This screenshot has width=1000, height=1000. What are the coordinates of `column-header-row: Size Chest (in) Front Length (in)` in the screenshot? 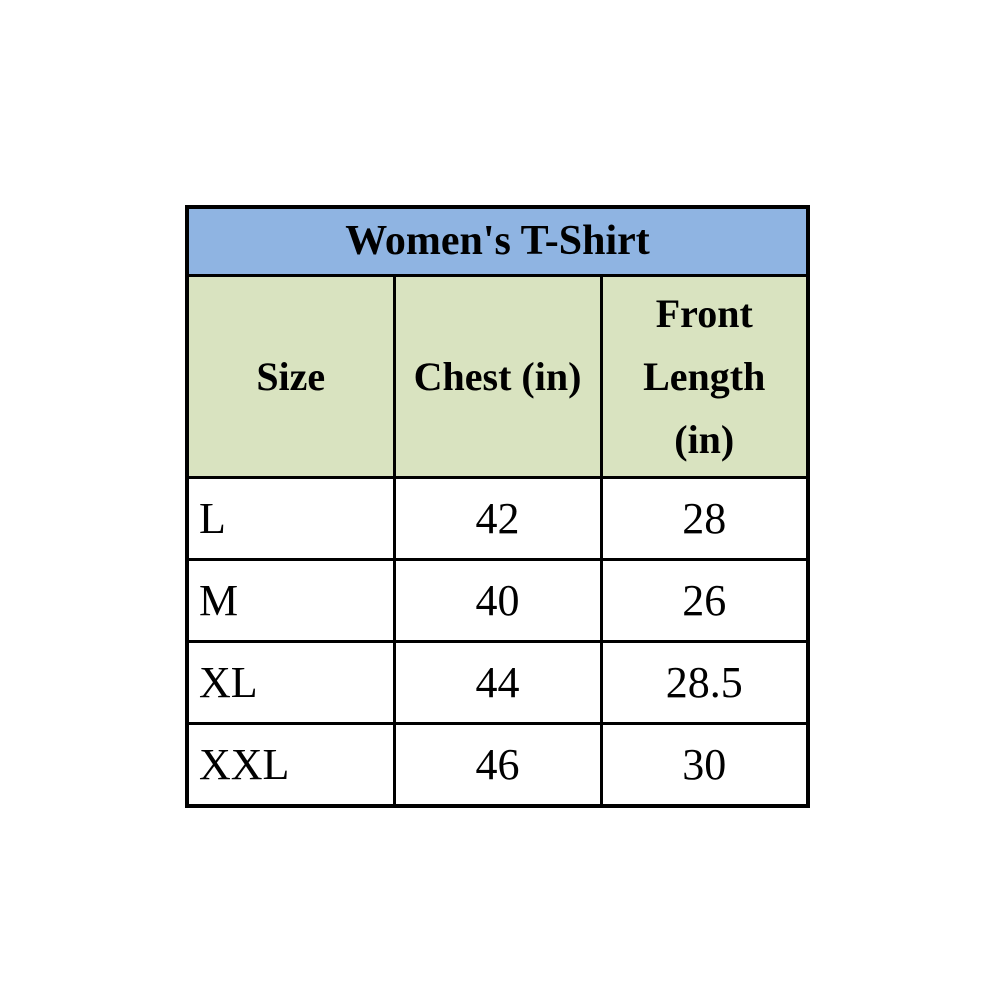 It's located at (497, 376).